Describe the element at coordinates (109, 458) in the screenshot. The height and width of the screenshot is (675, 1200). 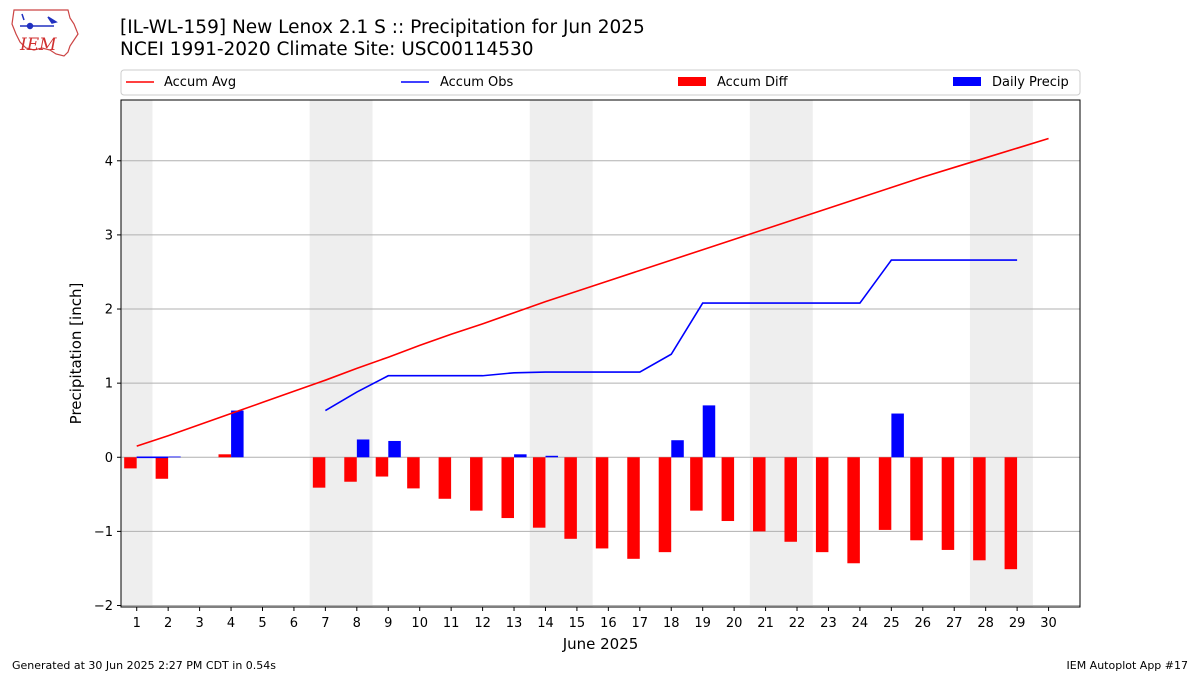
I see `y-tick-label: 0` at that location.